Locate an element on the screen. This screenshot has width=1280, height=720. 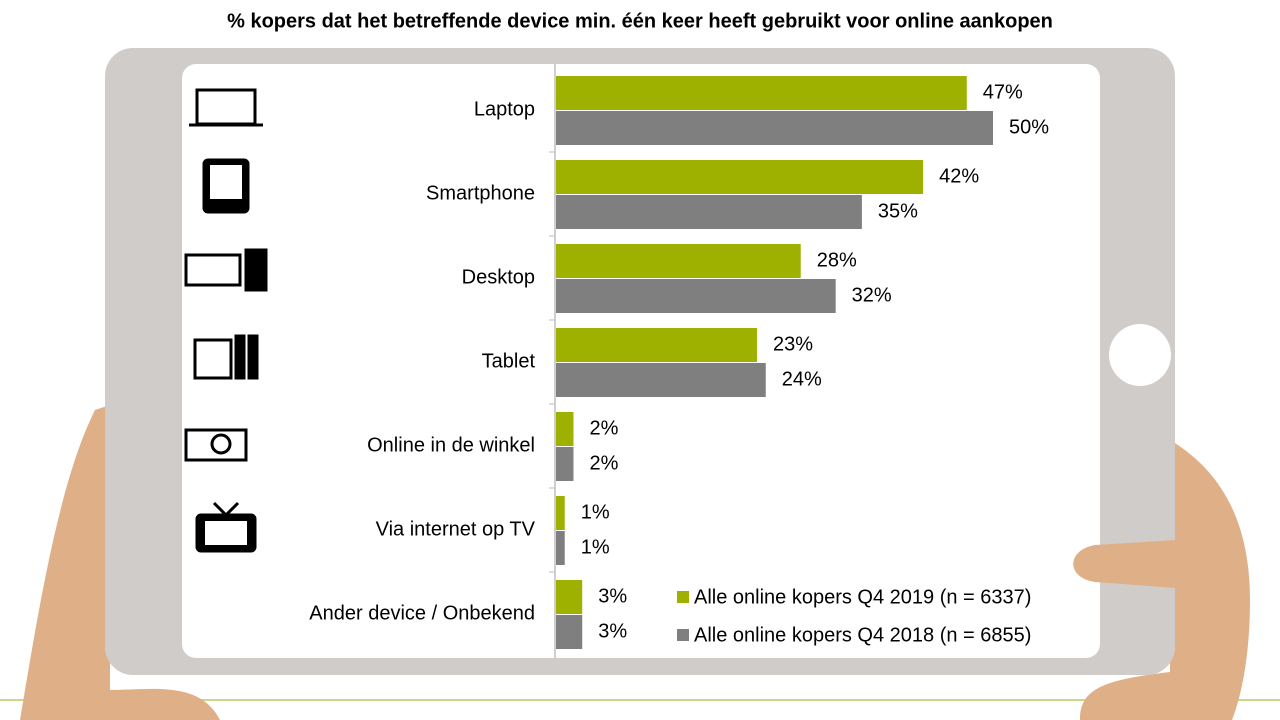
legend-label: Alle online kopers Q4 2019 (n = 6337) is located at coordinates (862, 597).